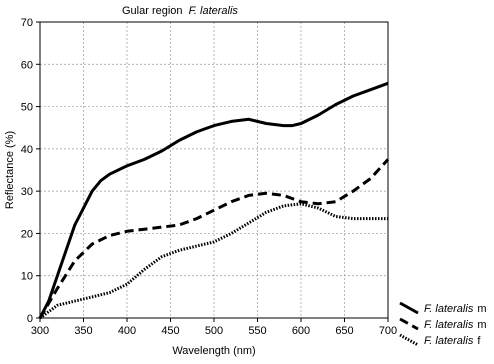 Image resolution: width=494 pixels, height=364 pixels. Describe the element at coordinates (257, 331) in the screenshot. I see `x-tick-label: 550` at that location.